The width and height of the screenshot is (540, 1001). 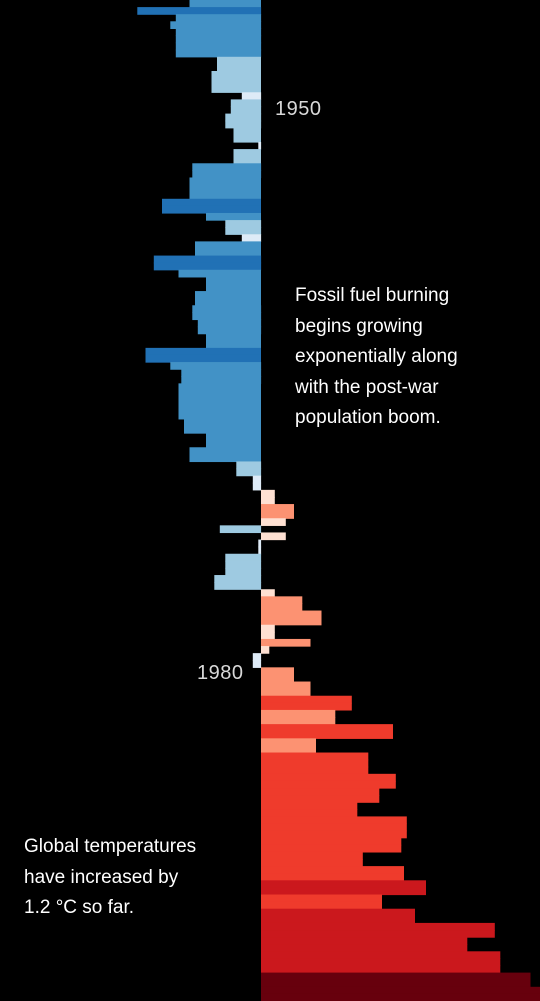 I want to click on annotation-postwar-line-1: Fossil fuel burning, so click(x=372, y=295).